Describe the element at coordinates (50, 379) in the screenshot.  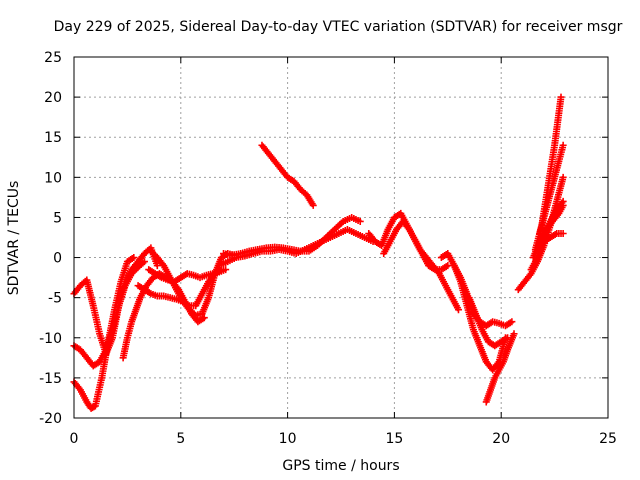
I see `y-tick-label: -15` at that location.